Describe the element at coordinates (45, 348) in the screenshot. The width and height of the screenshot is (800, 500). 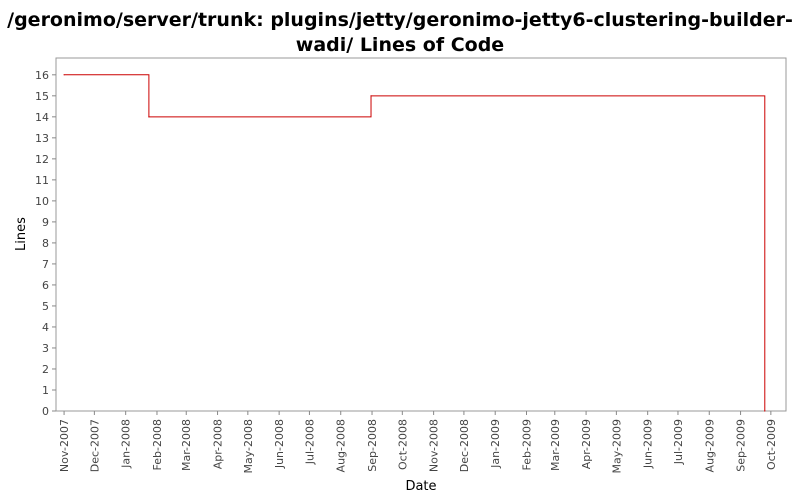
I see `y-tick-label: 3` at that location.